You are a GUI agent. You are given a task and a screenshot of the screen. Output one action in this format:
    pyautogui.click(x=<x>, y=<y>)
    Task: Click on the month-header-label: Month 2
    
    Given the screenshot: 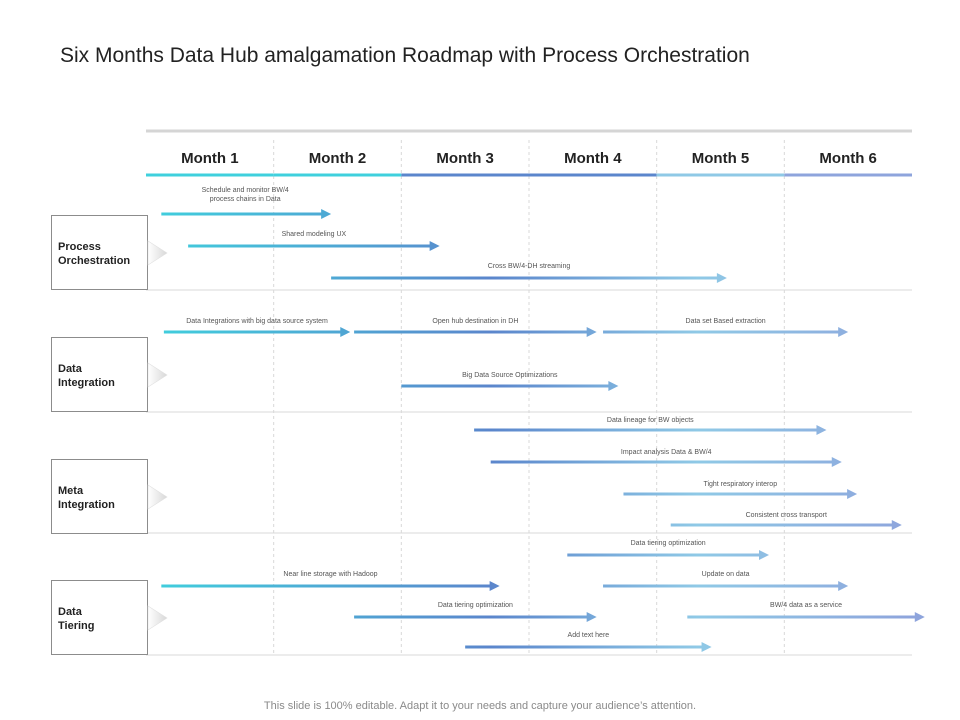 What is the action you would take?
    pyautogui.click(x=338, y=158)
    